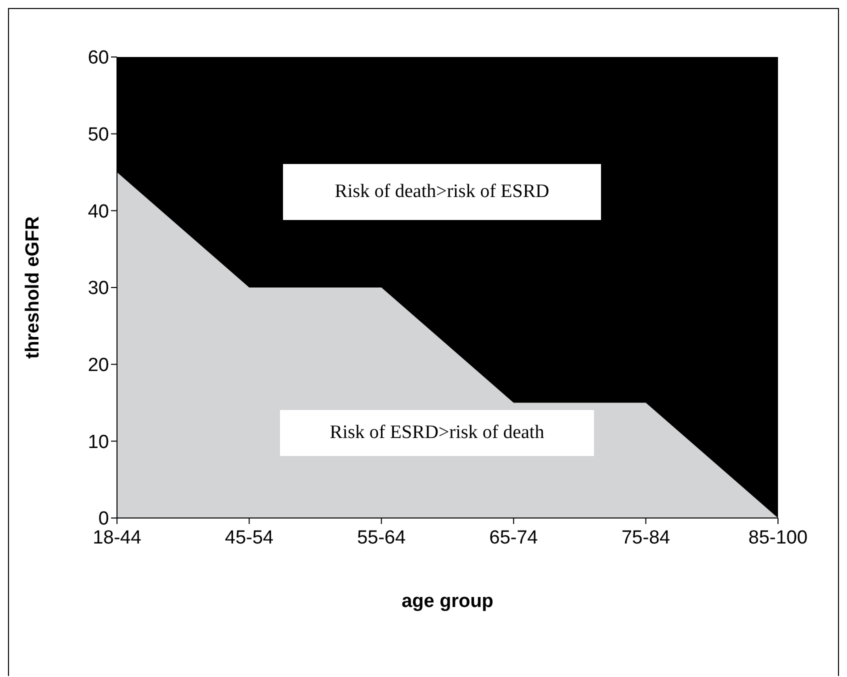 The width and height of the screenshot is (847, 677). I want to click on x-tick-label: 65-74, so click(513, 537).